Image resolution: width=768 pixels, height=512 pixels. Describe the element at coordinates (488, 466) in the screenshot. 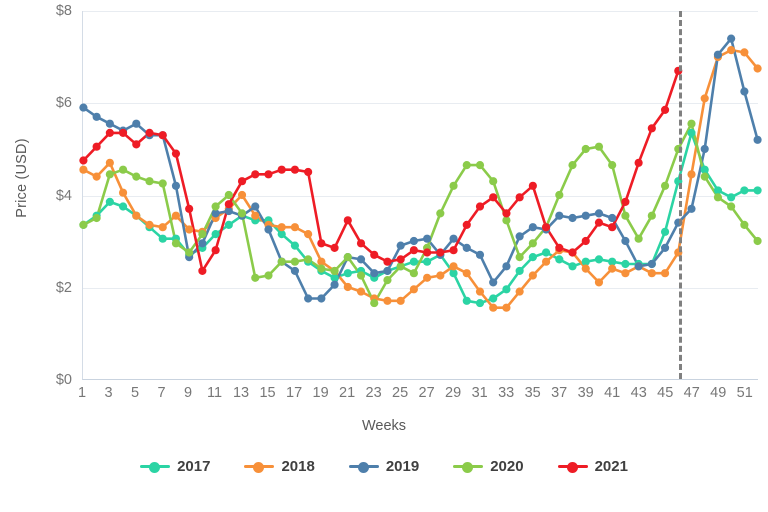

I see `legend-item-2020: 2020` at that location.